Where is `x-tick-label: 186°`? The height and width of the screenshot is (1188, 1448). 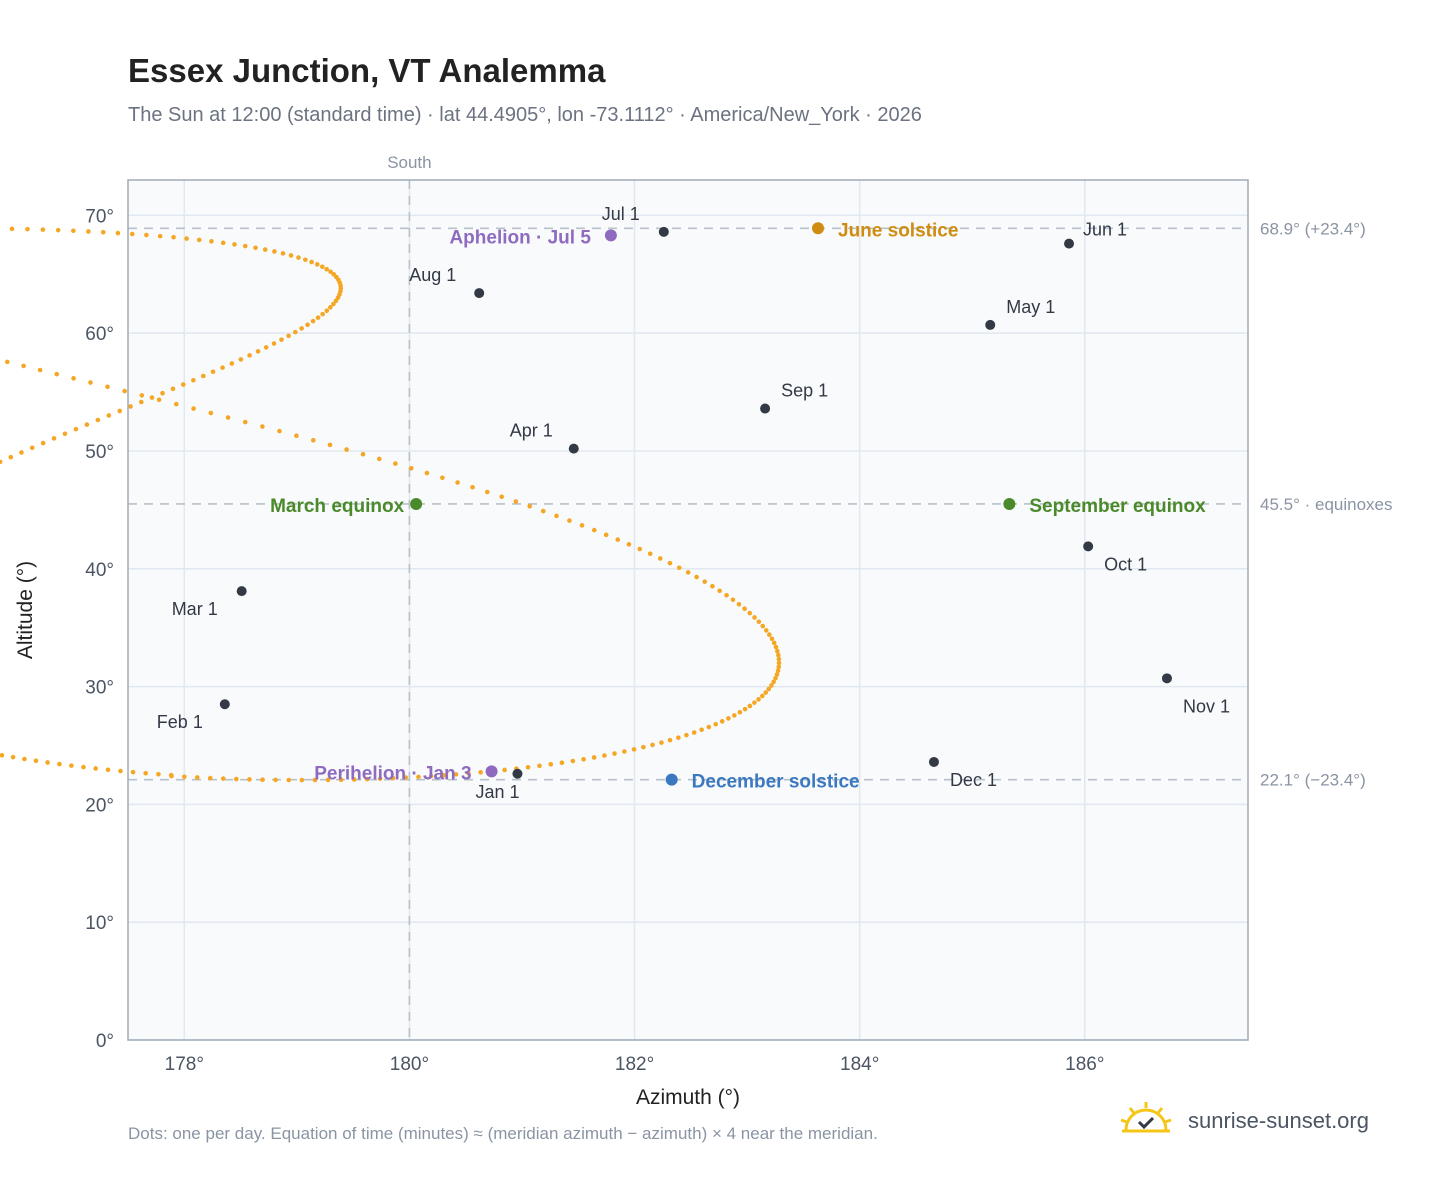 x-tick-label: 186° is located at coordinates (1084, 1064).